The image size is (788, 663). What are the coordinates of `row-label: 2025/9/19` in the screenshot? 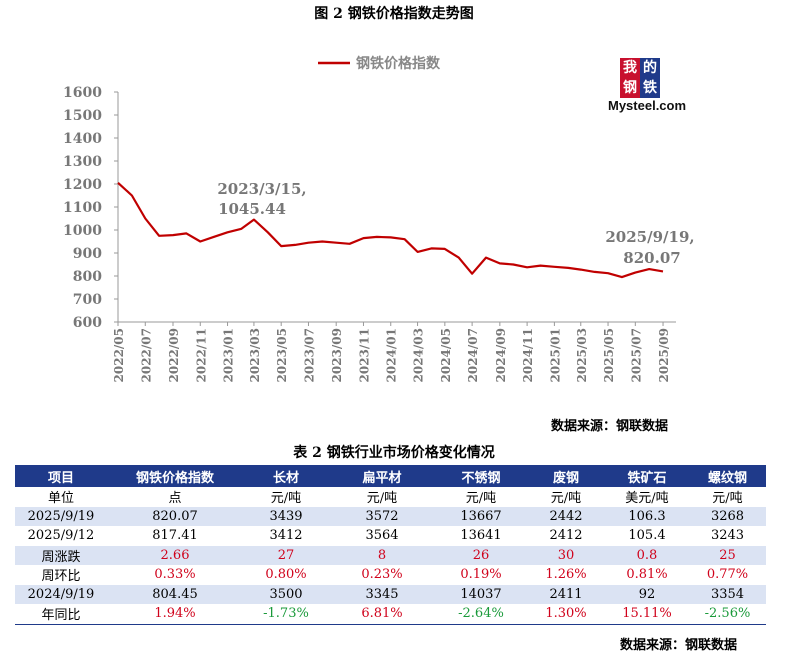 It's located at (61, 516).